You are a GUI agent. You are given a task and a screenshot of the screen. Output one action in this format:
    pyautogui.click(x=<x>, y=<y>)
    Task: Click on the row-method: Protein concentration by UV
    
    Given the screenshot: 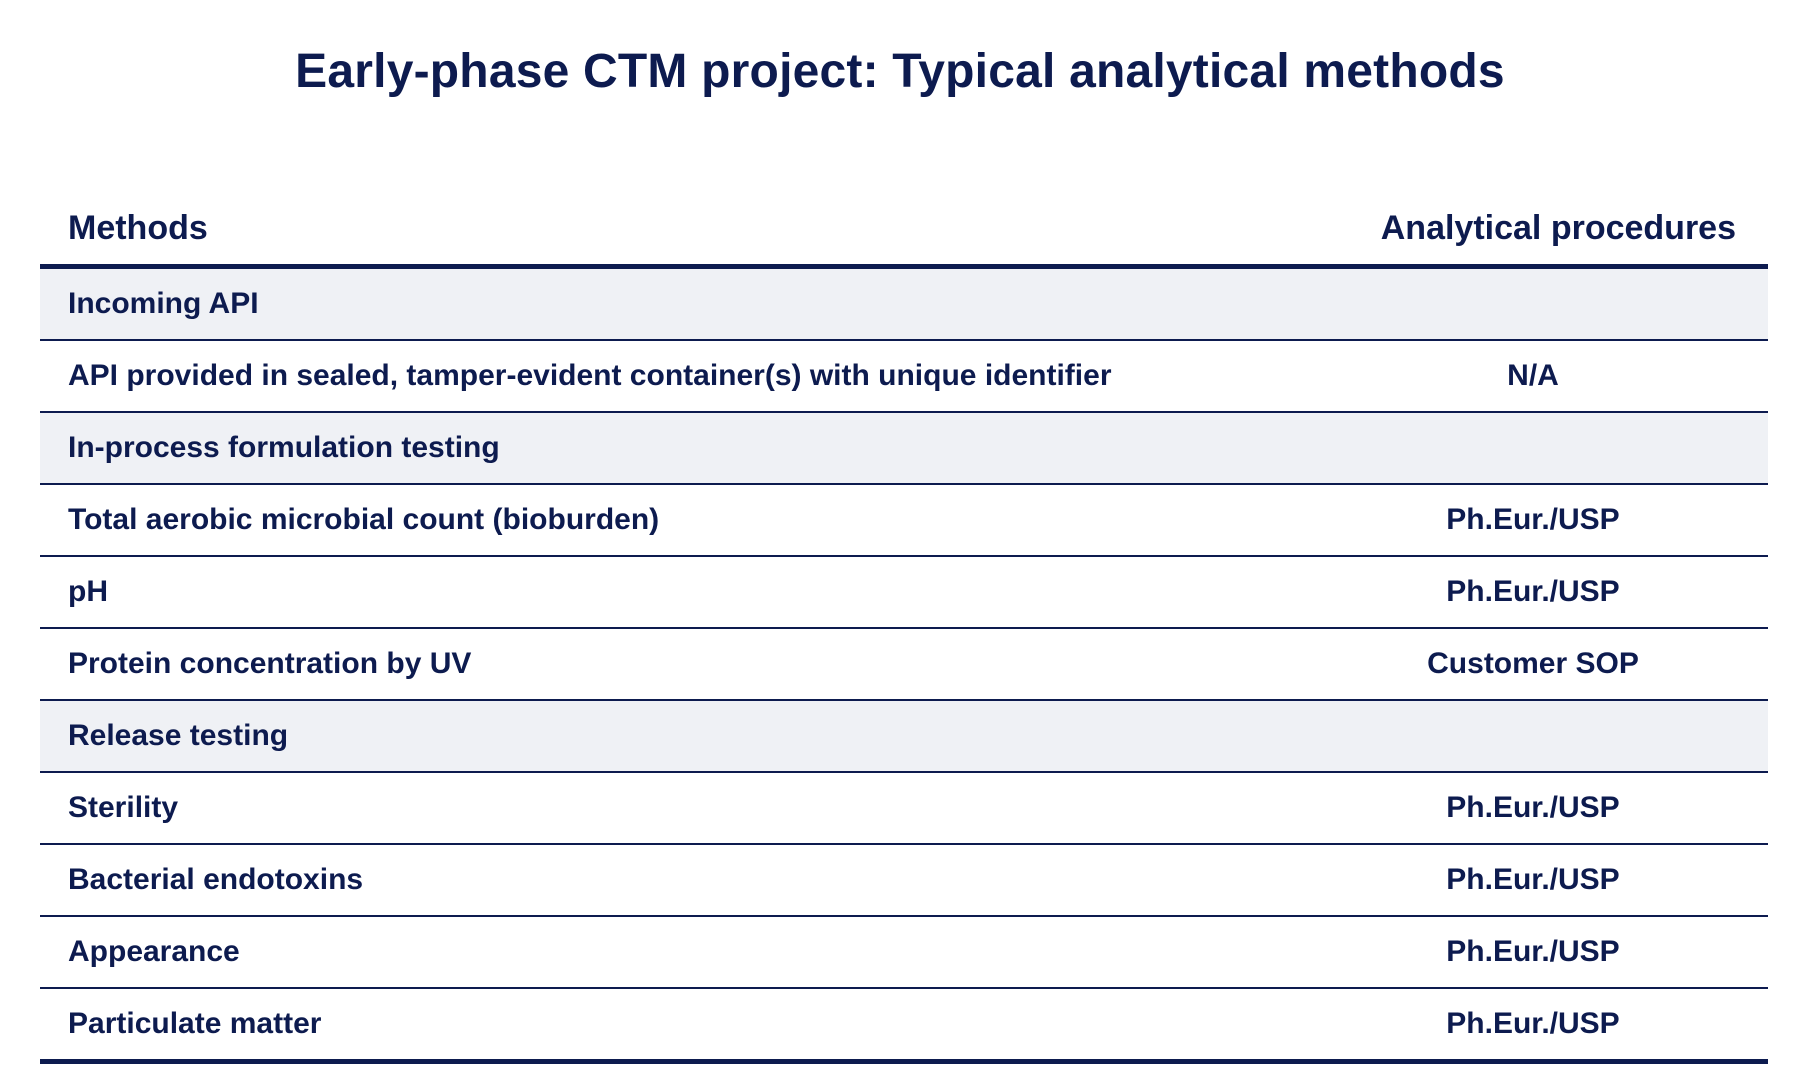 What is the action you would take?
    pyautogui.click(x=270, y=663)
    